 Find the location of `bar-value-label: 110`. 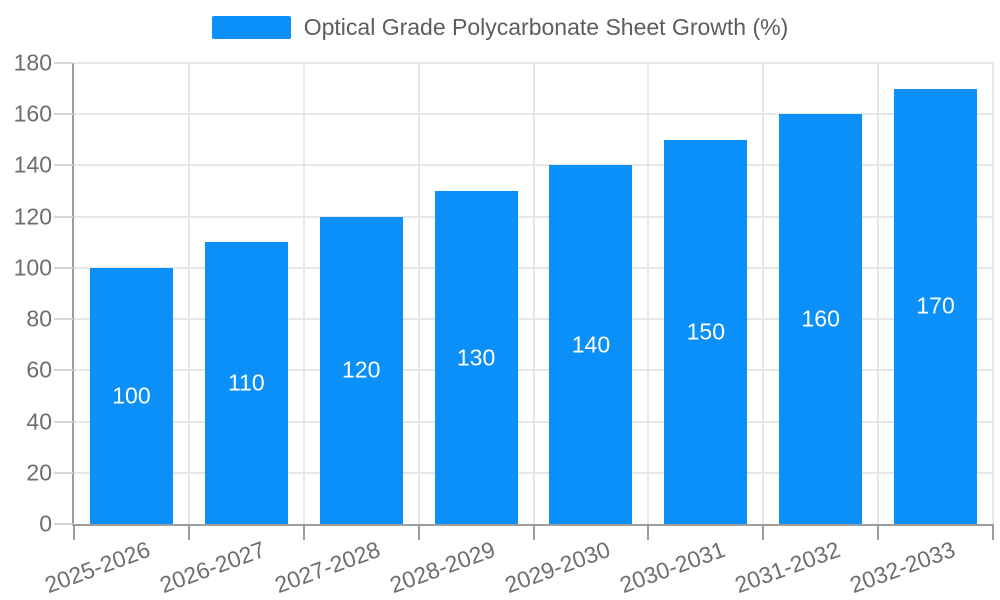

bar-value-label: 110 is located at coordinates (246, 382).